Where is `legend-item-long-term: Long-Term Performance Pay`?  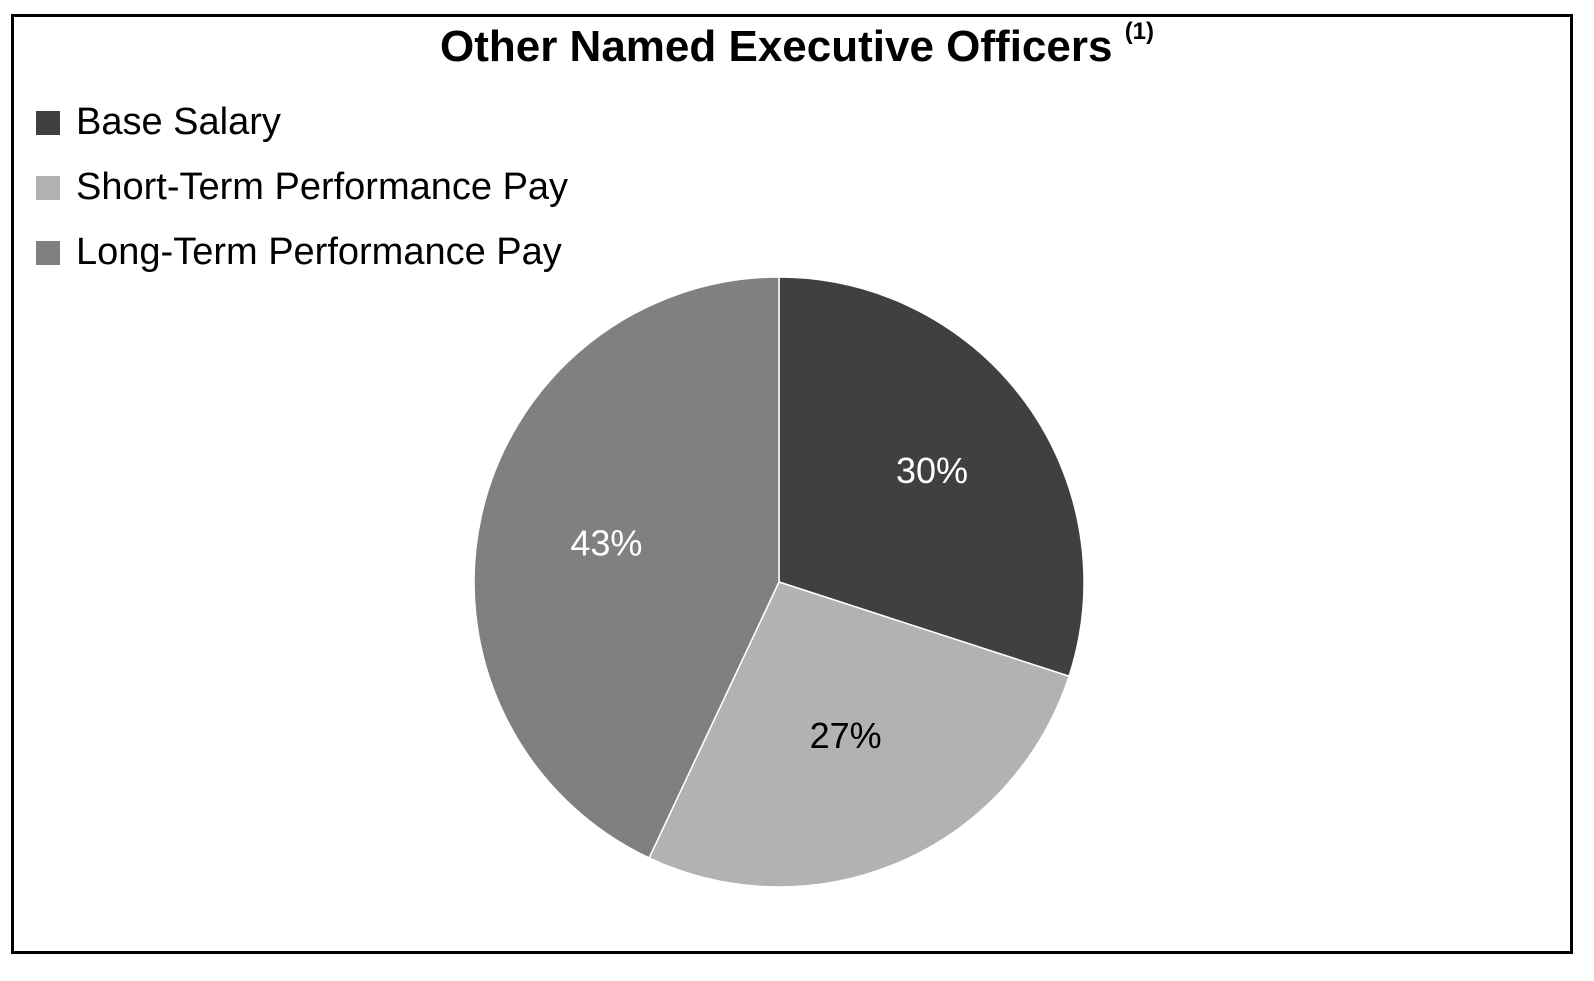
legend-item-long-term: Long-Term Performance Pay is located at coordinates (302, 252).